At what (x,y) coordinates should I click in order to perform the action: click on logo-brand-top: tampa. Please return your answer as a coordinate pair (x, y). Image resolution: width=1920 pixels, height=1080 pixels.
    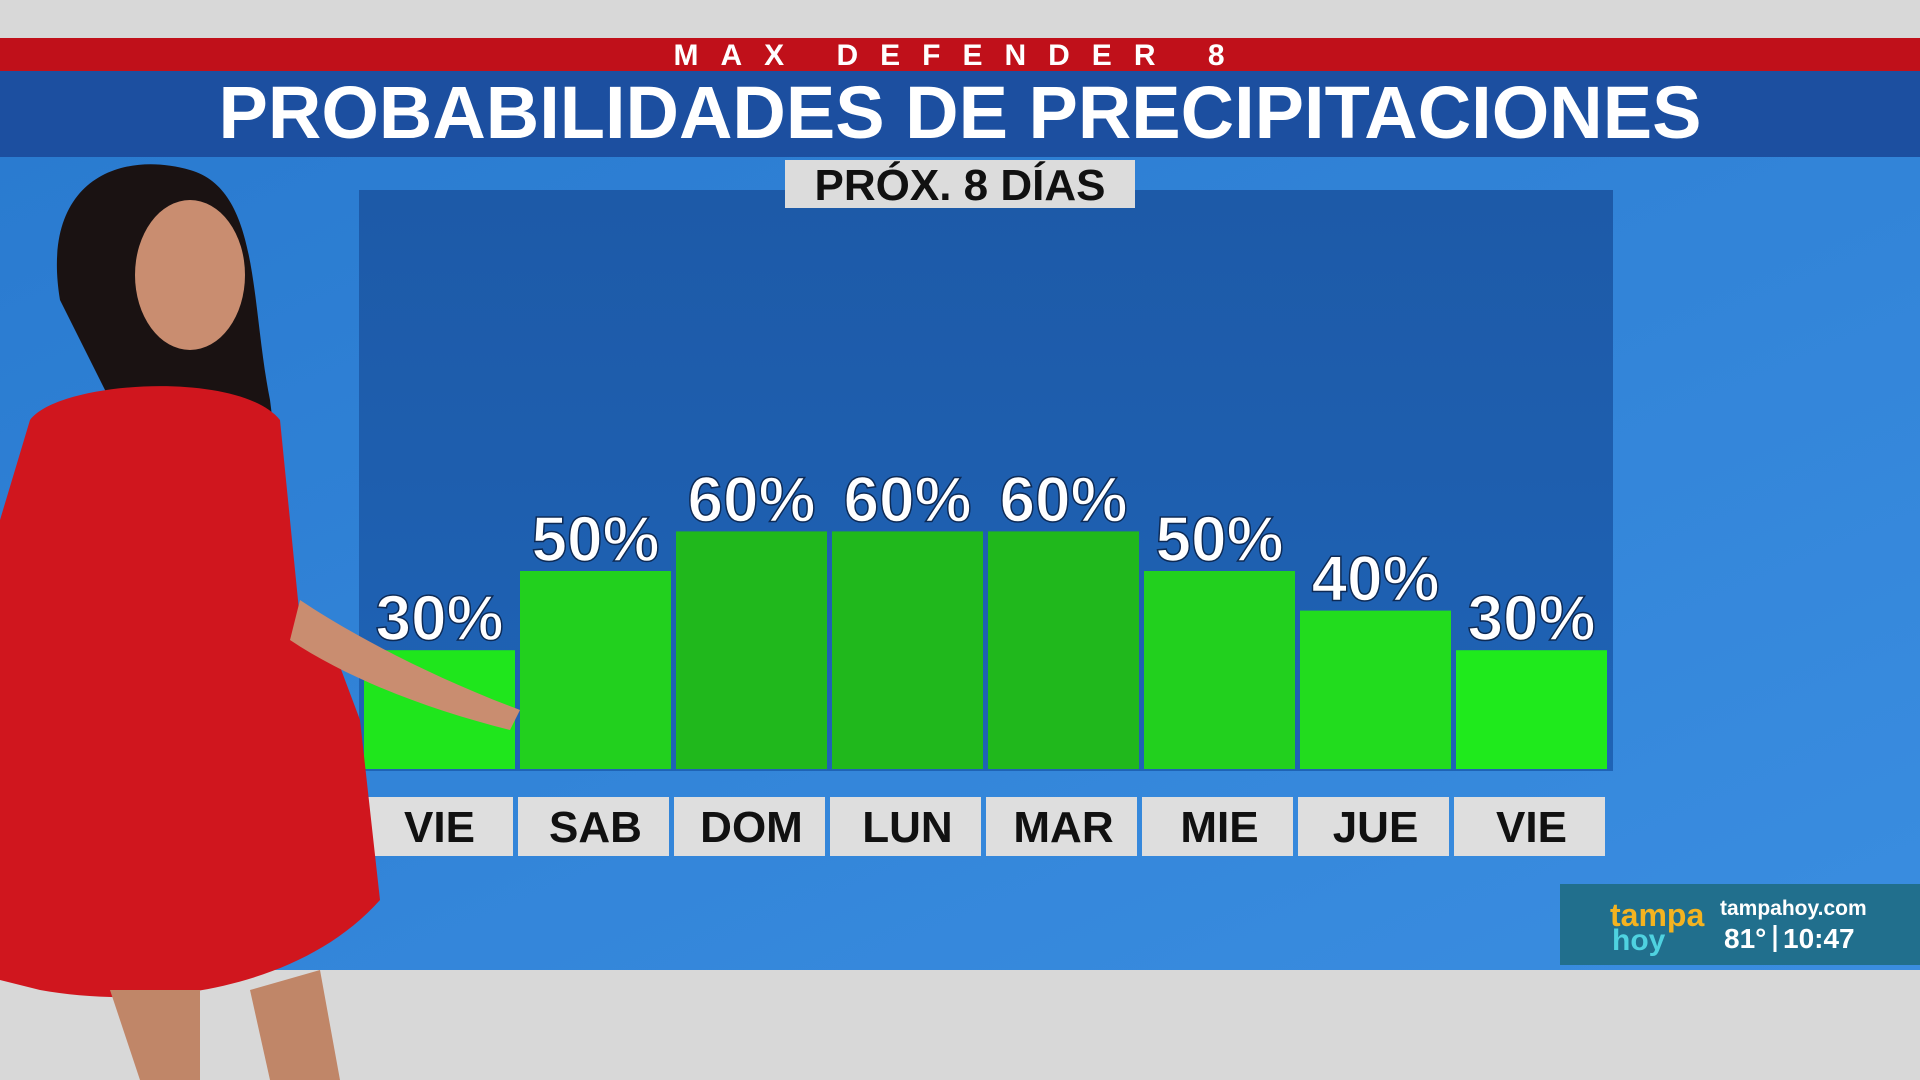
    Looking at the image, I should click on (1657, 915).